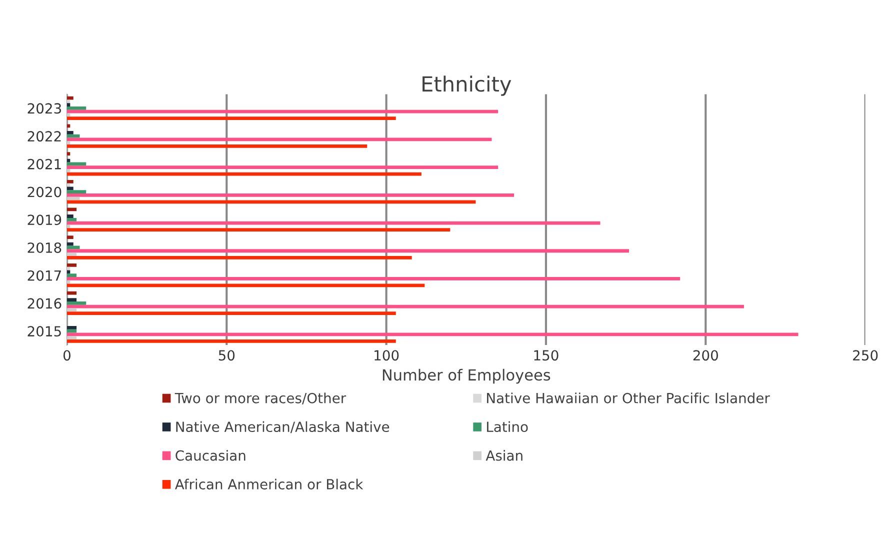 The image size is (893, 545). Describe the element at coordinates (44, 164) in the screenshot. I see `y-tick-label: 2021` at that location.